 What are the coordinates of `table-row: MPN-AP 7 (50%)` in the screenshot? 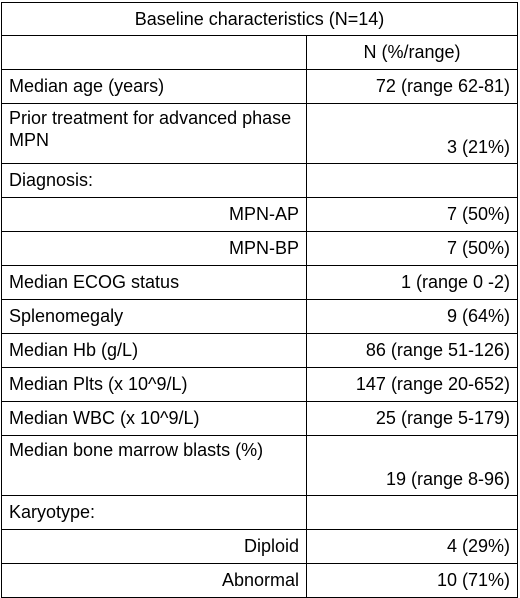 It's located at (260, 214).